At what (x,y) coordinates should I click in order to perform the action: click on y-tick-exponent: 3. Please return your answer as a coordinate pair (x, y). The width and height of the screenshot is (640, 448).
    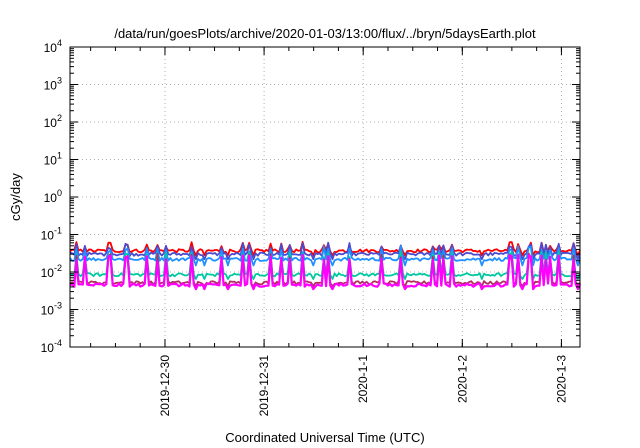
    Looking at the image, I should click on (59, 81).